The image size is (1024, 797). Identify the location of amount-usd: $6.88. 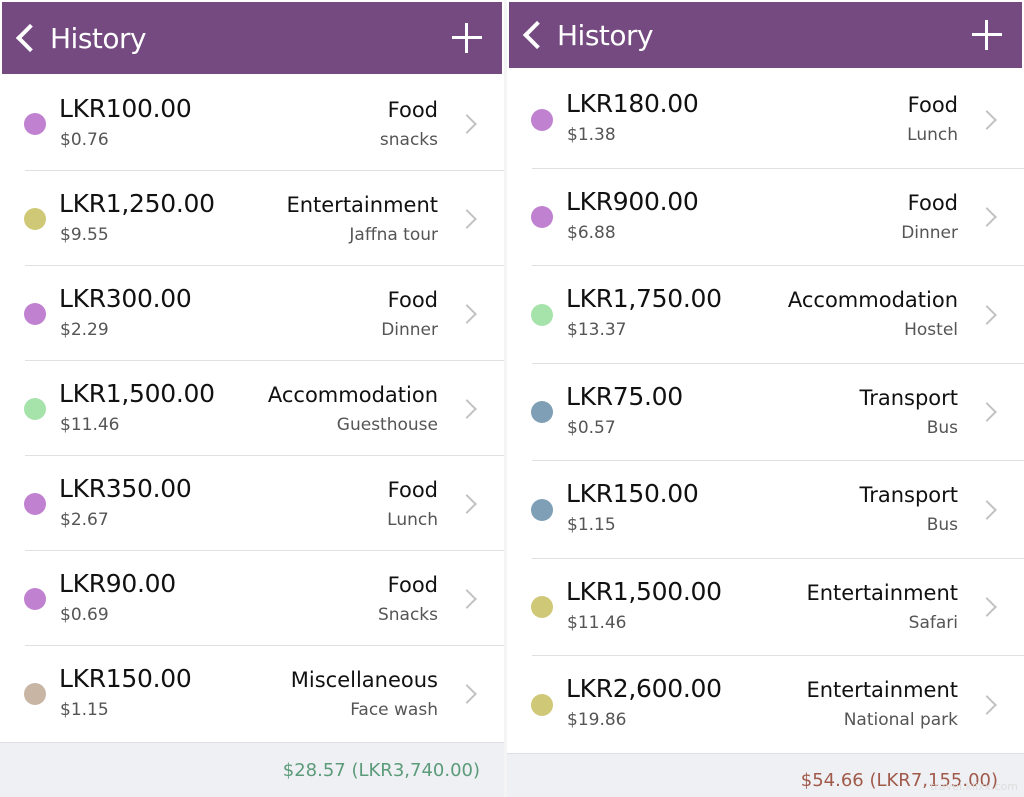
(591, 232).